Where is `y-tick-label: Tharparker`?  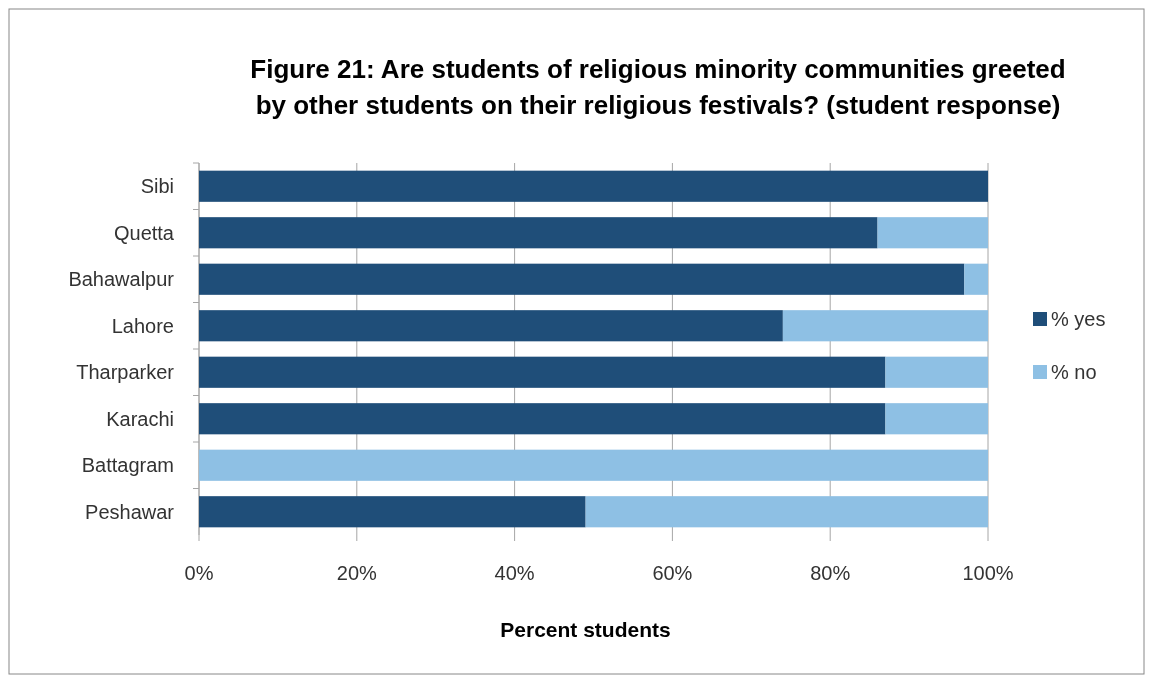 y-tick-label: Tharparker is located at coordinates (125, 372).